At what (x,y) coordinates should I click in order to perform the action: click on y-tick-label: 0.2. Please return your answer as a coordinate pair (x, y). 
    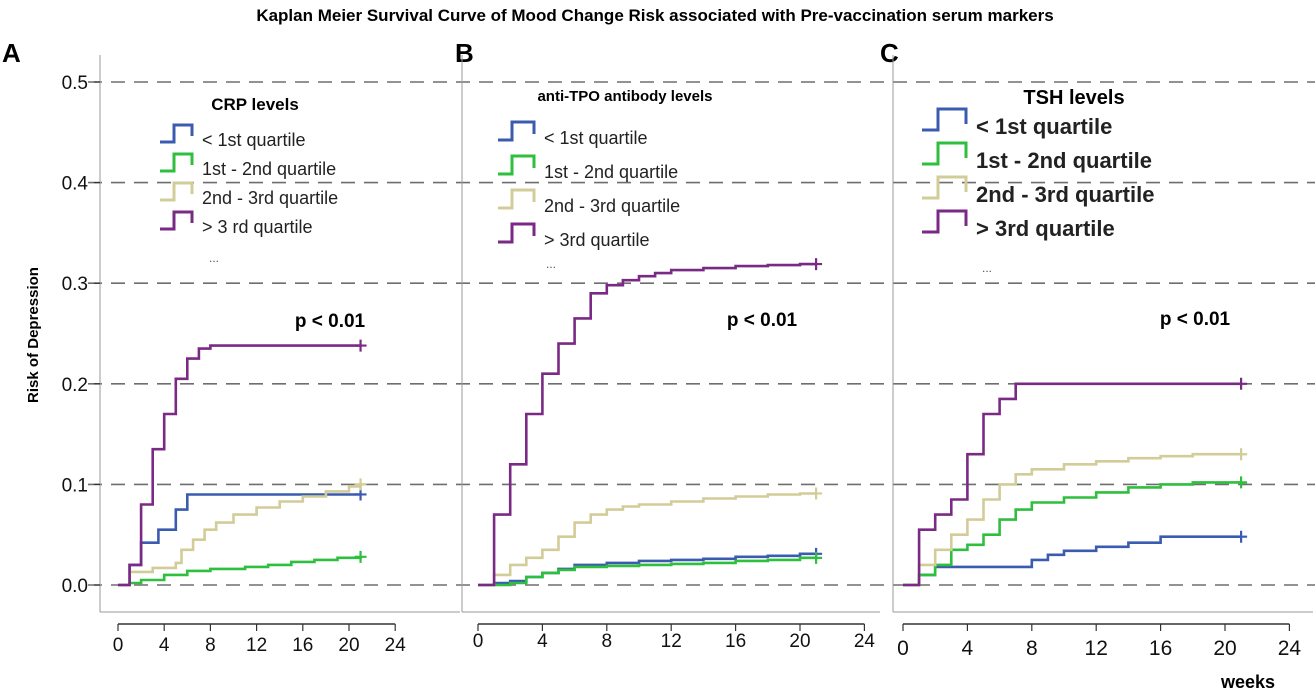
    Looking at the image, I should click on (75, 385).